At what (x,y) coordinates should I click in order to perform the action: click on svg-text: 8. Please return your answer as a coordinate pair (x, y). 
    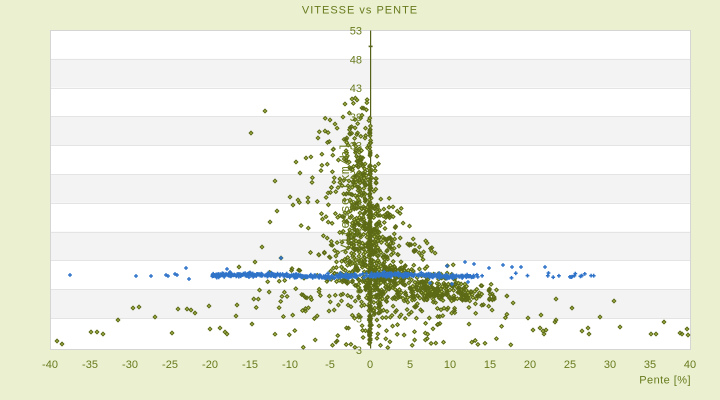
    Looking at the image, I should click on (359, 291).